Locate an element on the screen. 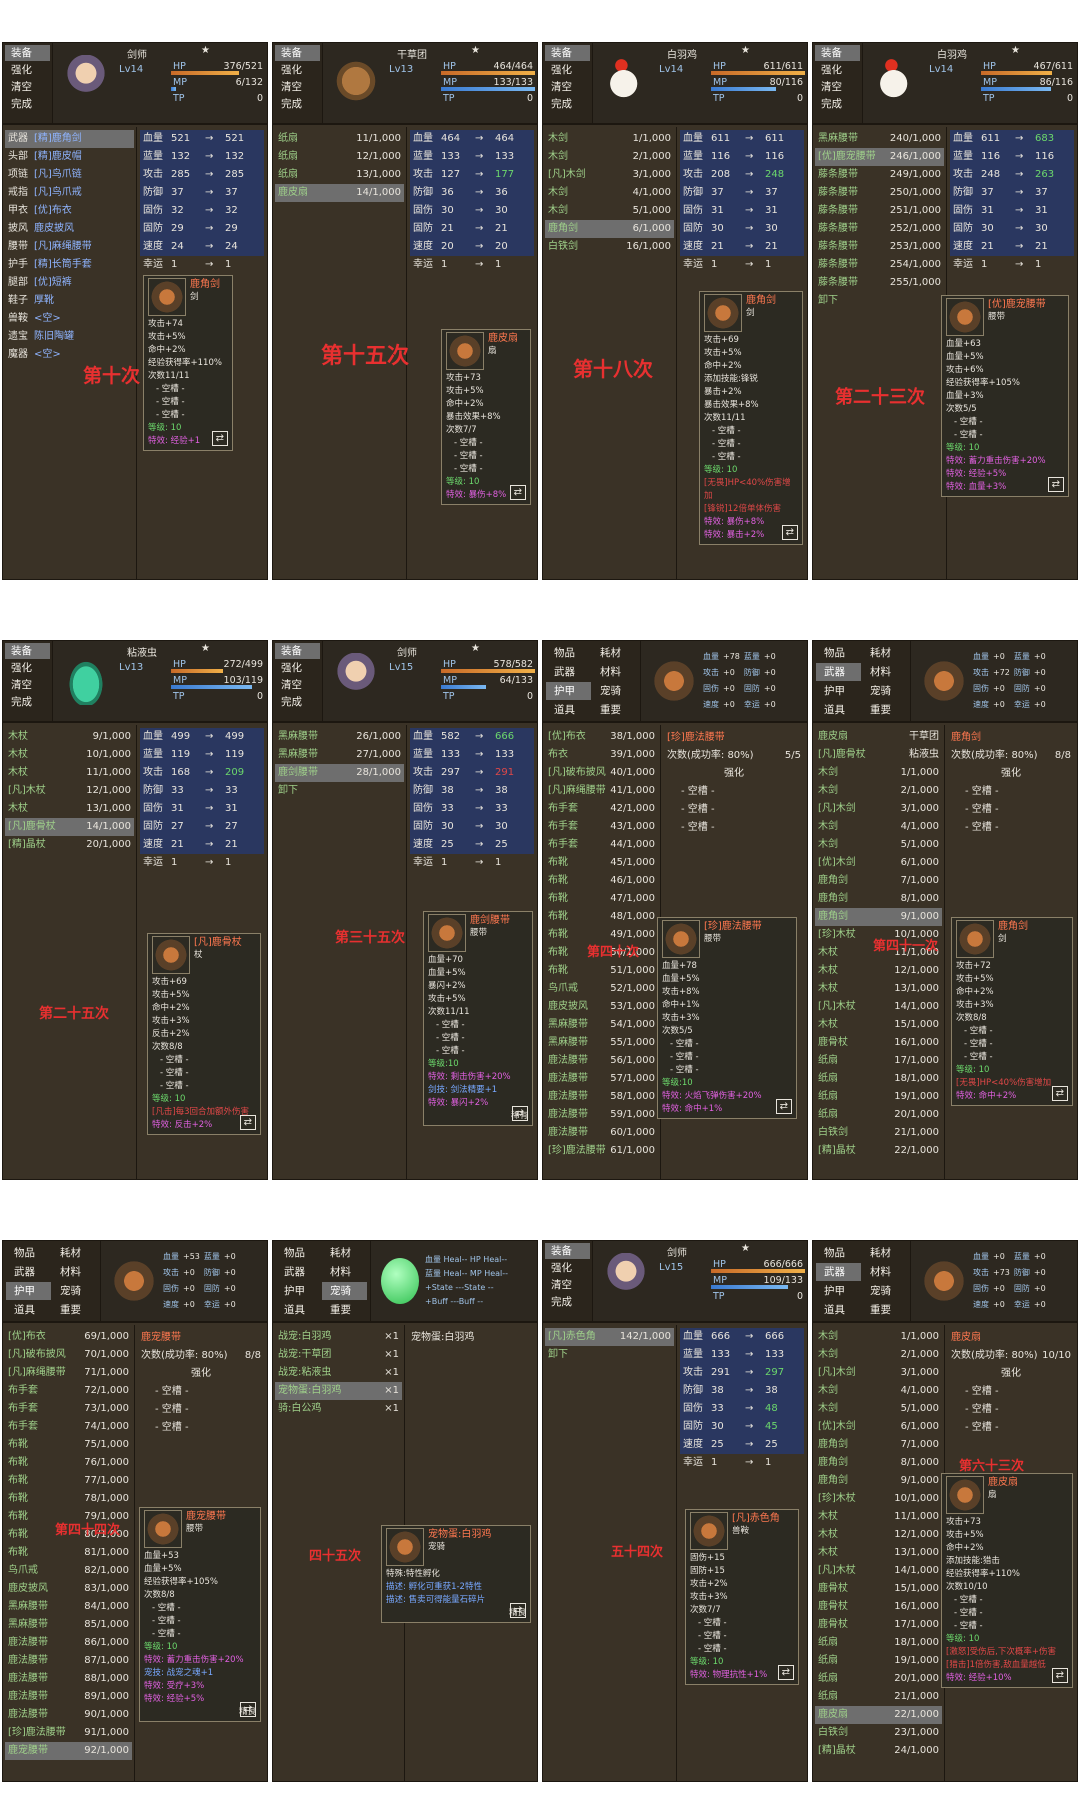  list-item: 木杖 11/1,000 is located at coordinates (69, 773).